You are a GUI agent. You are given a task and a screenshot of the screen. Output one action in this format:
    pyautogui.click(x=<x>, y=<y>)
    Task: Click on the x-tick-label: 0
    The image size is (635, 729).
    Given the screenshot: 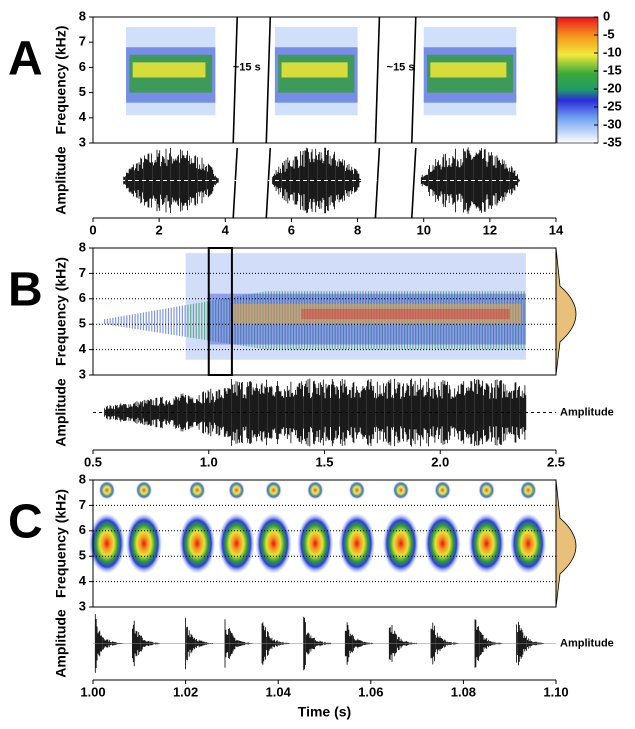 What is the action you would take?
    pyautogui.click(x=92, y=229)
    